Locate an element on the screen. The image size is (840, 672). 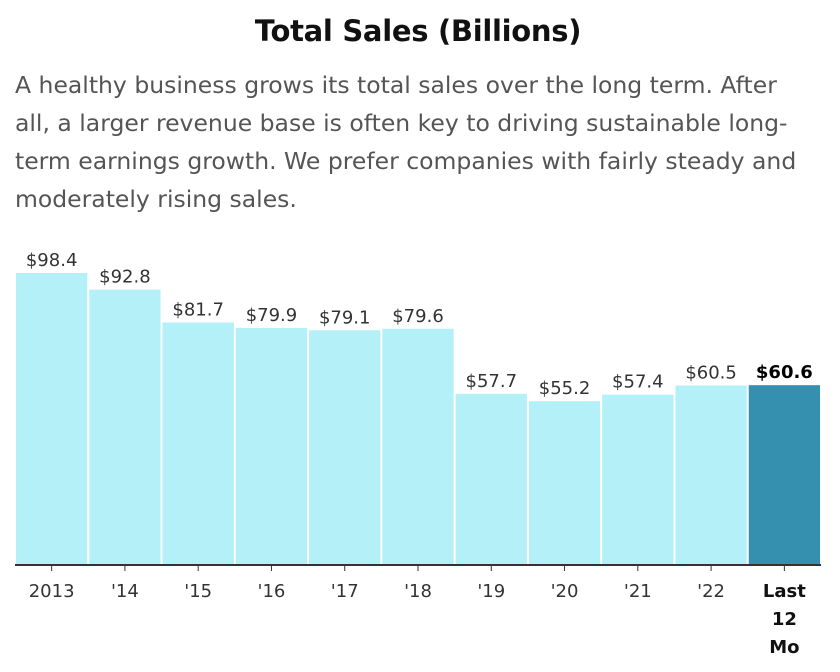
value-label-1: $92.8 is located at coordinates (125, 277).